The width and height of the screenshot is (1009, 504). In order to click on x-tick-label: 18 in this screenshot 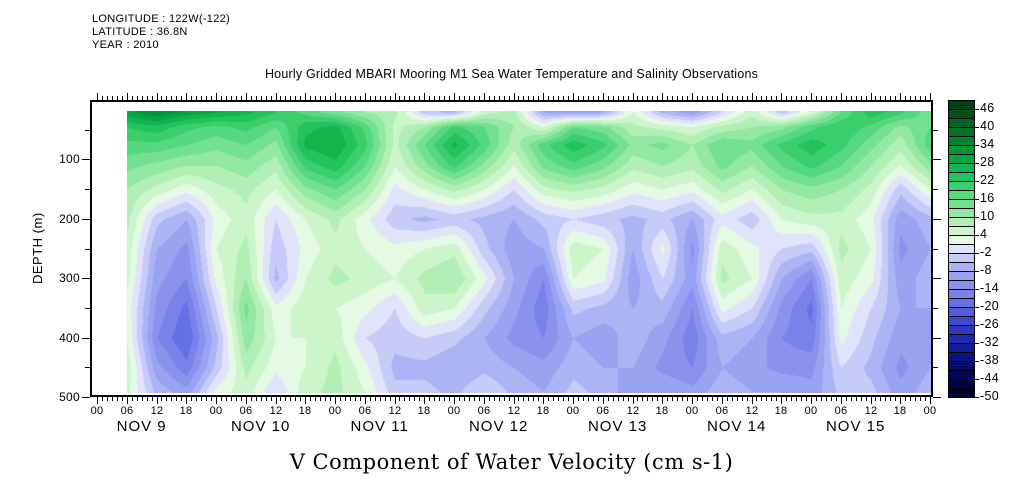, I will do `click(424, 411)`.